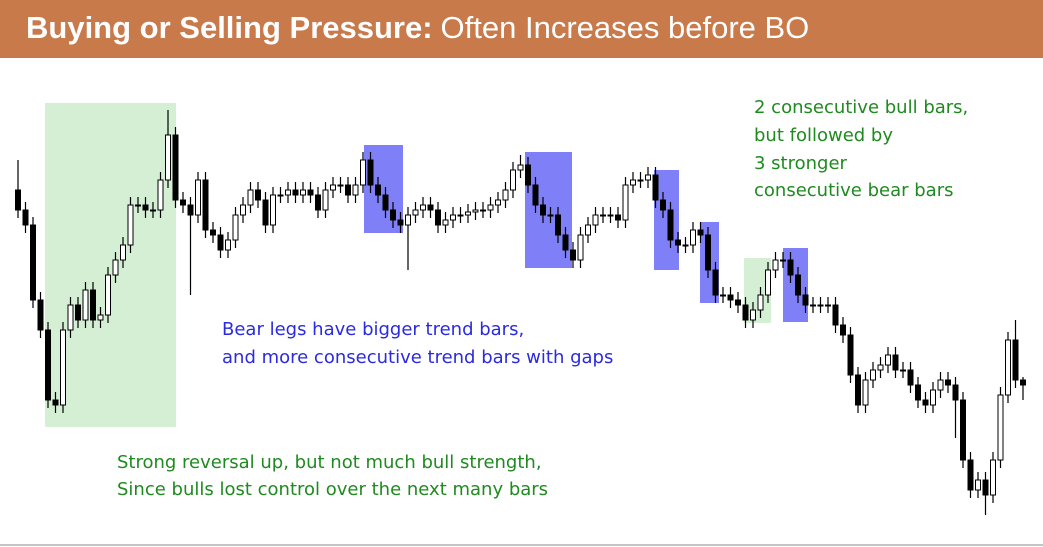 Image resolution: width=1043 pixels, height=547 pixels. What do you see at coordinates (853, 190) in the screenshot?
I see `annotation: consecutive bear bars` at bounding box center [853, 190].